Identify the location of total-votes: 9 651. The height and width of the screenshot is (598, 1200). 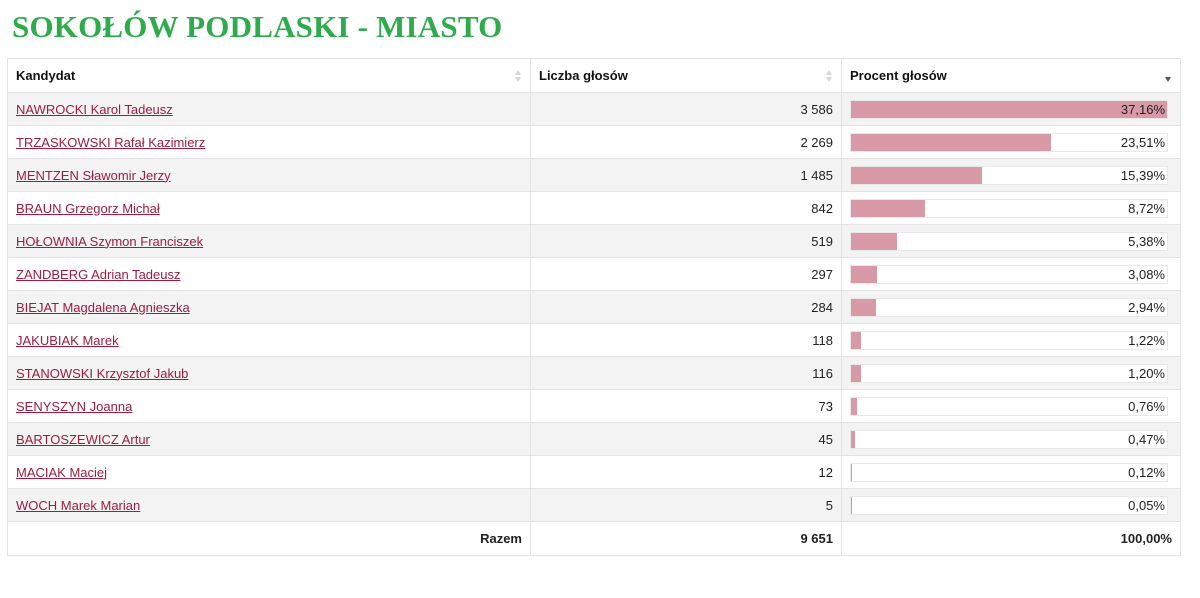
(686, 538).